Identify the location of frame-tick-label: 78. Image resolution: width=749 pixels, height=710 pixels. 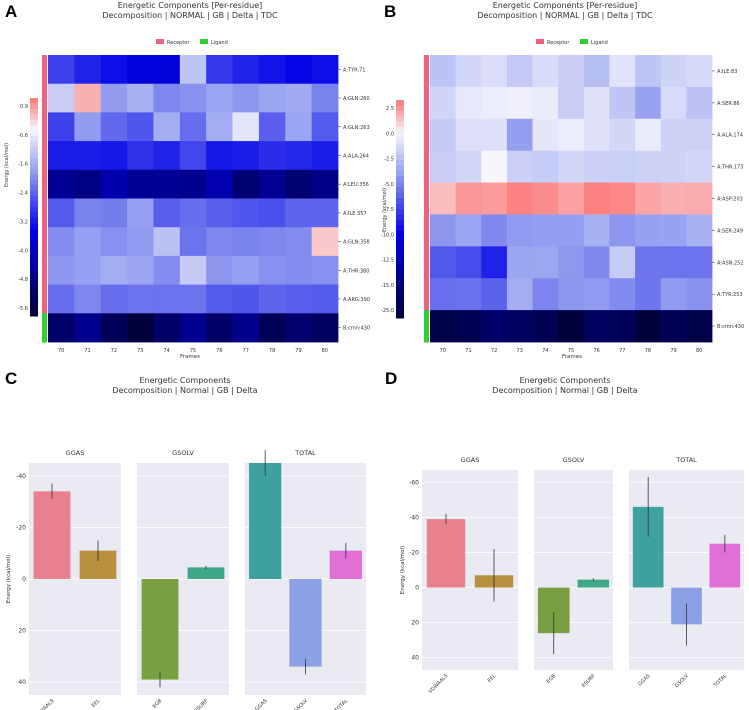
(272, 351).